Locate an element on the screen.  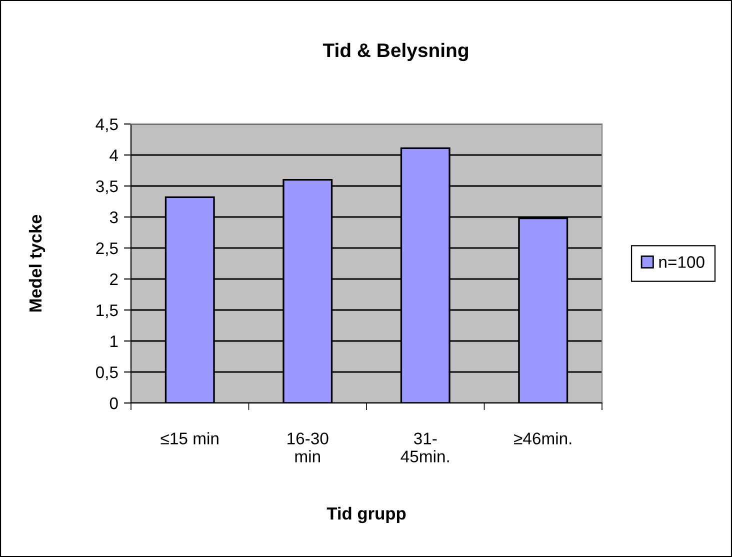
x-tick-label: 16-30 min is located at coordinates (308, 447).